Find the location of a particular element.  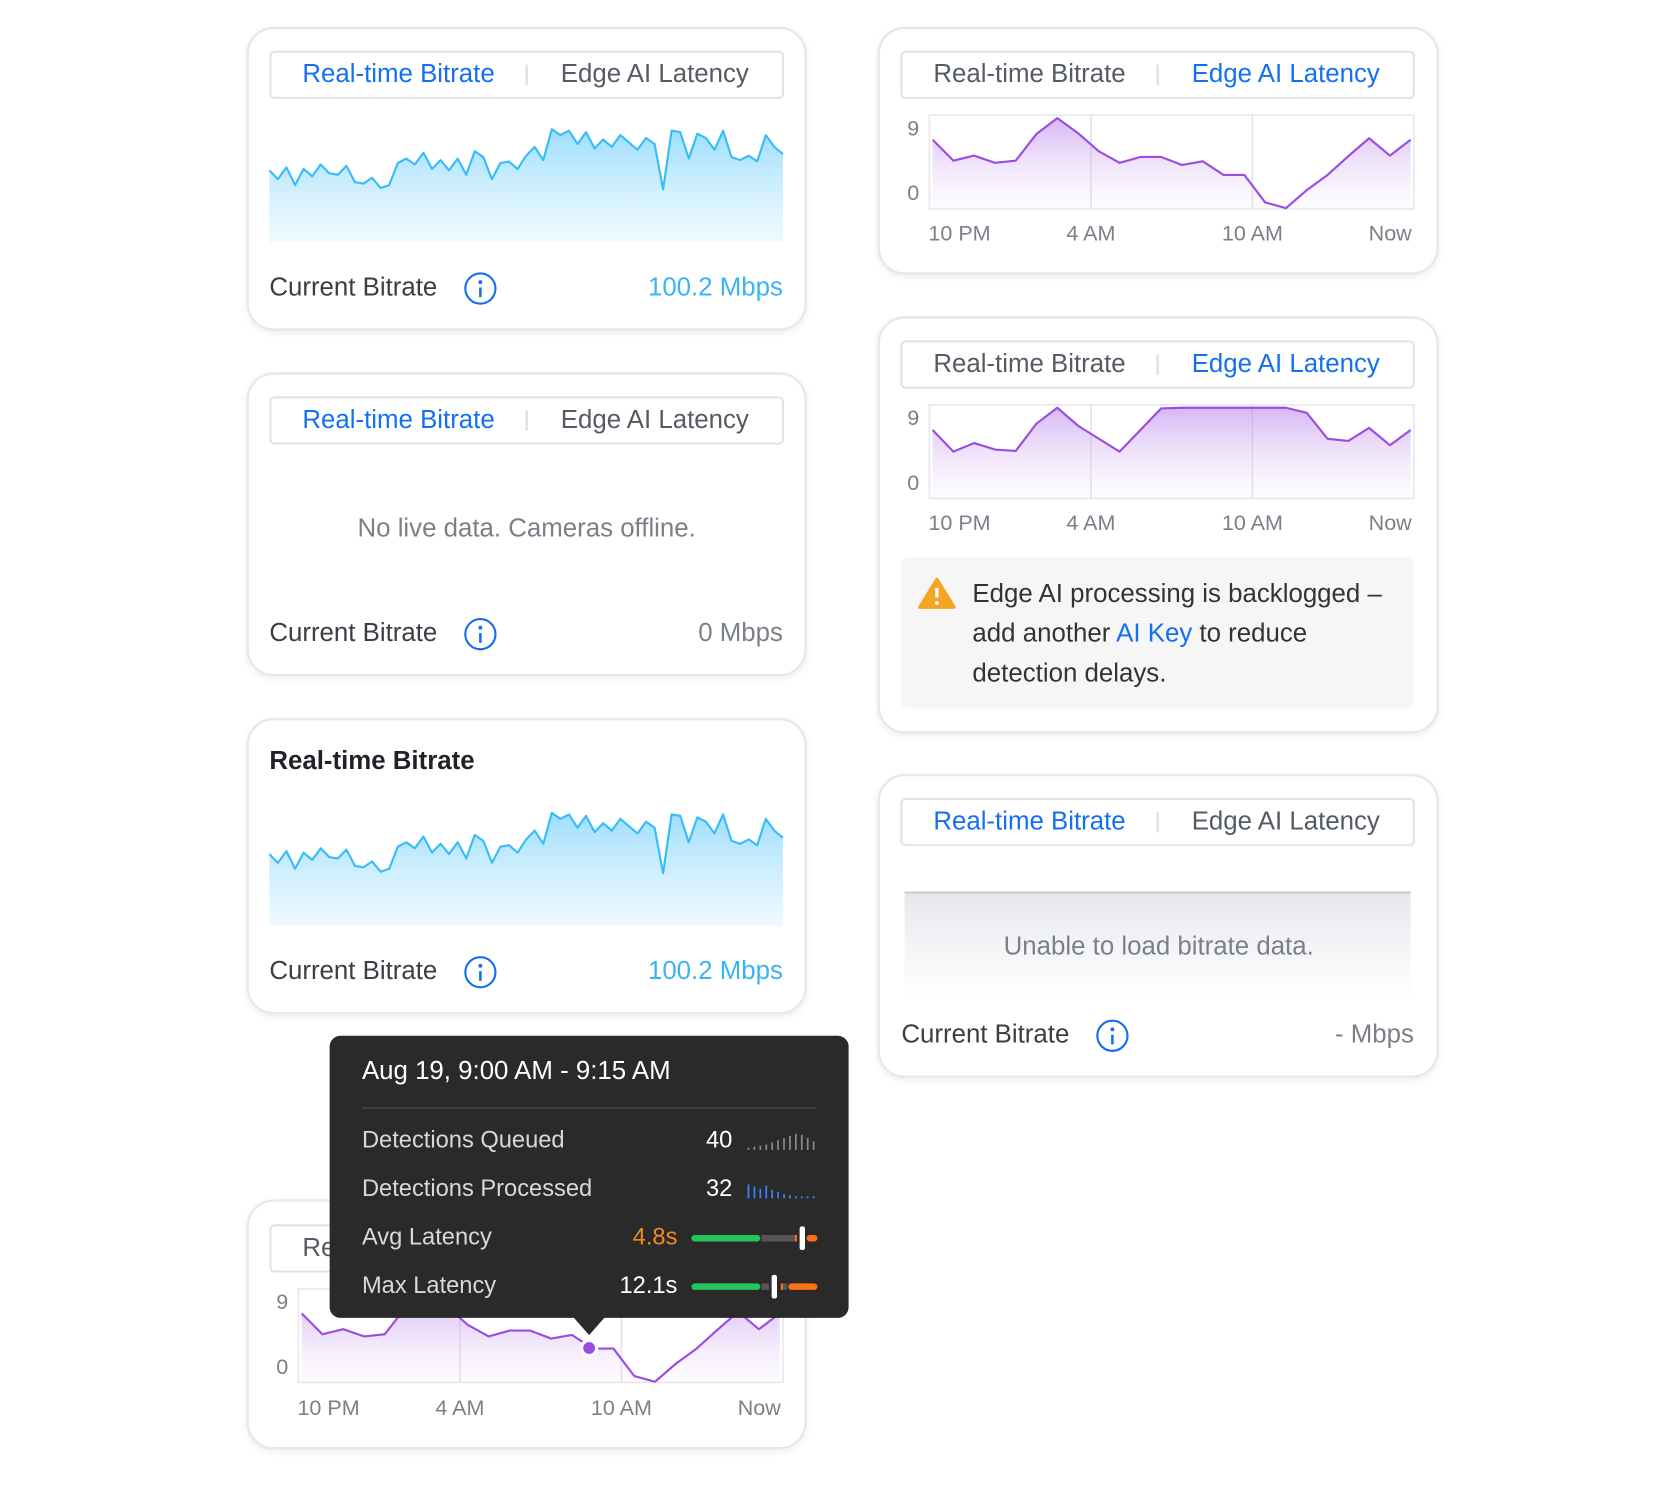

card is located at coordinates (526, 524).